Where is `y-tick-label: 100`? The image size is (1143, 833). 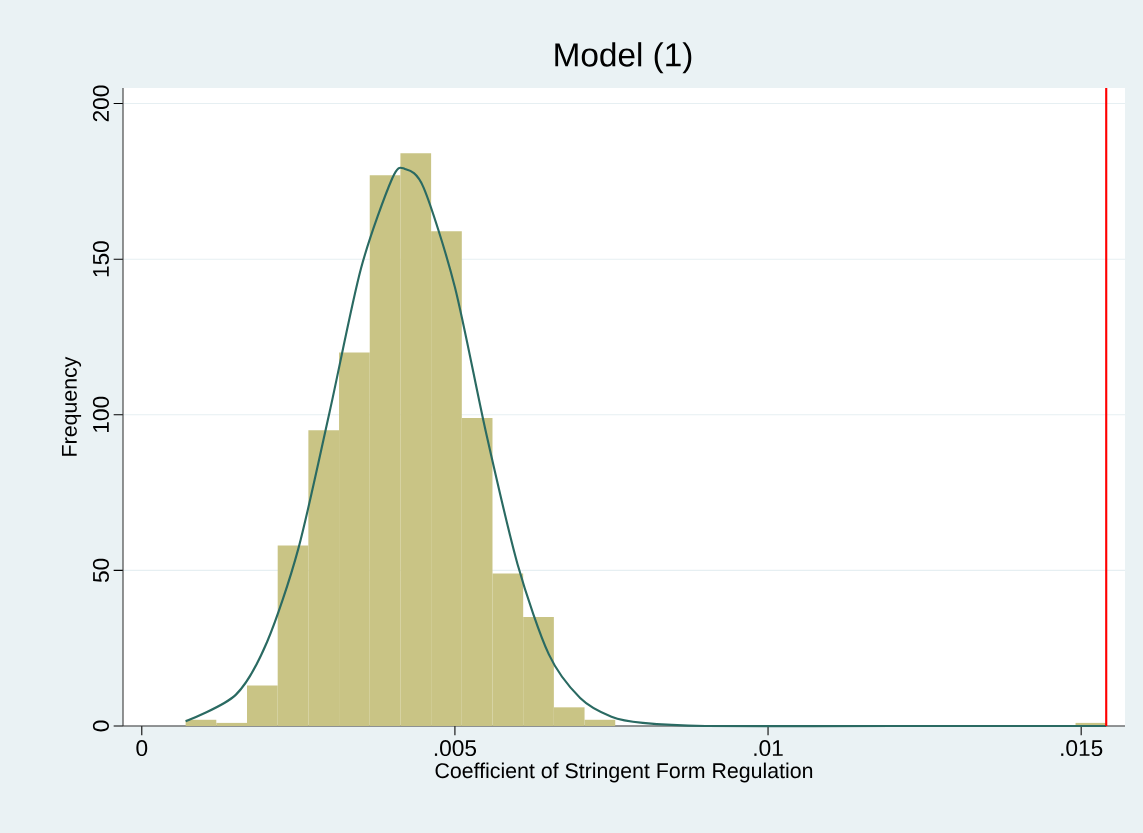 y-tick-label: 100 is located at coordinates (100, 414).